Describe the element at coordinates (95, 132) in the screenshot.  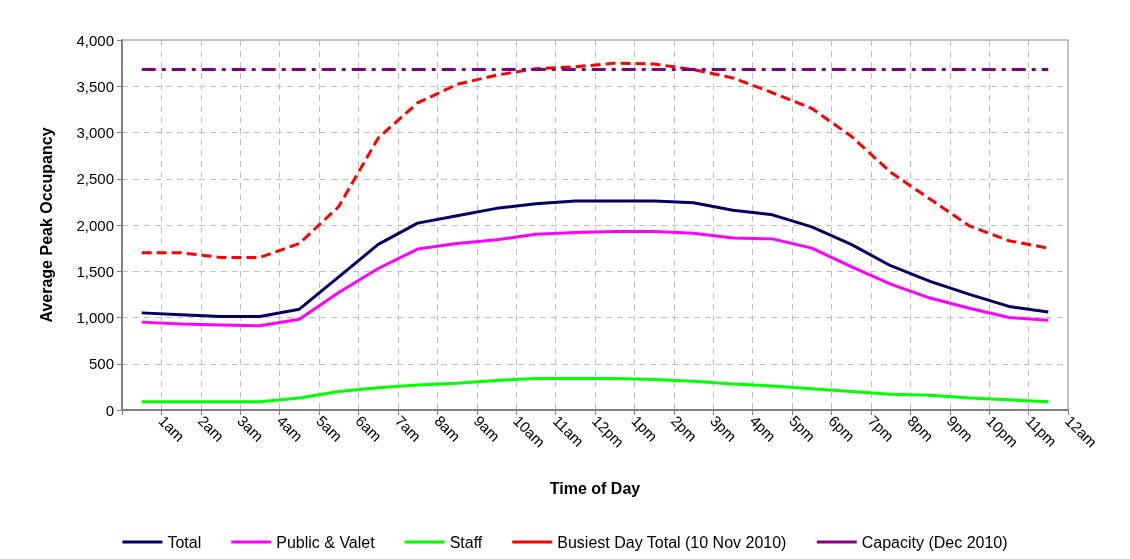
I see `y-tick-label: 3,000` at that location.